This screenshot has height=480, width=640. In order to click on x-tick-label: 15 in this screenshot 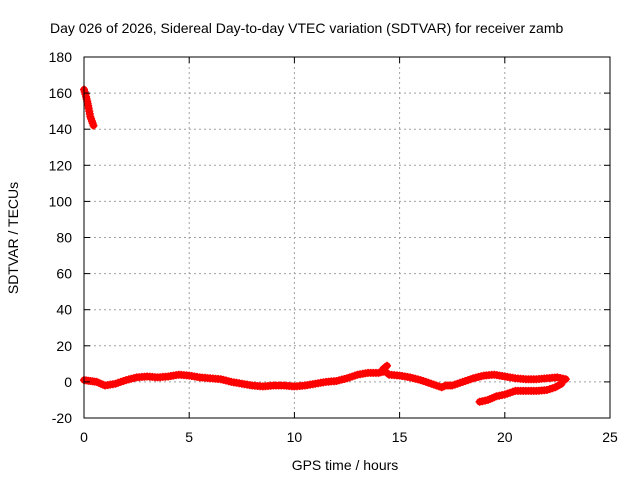, I will do `click(400, 437)`.